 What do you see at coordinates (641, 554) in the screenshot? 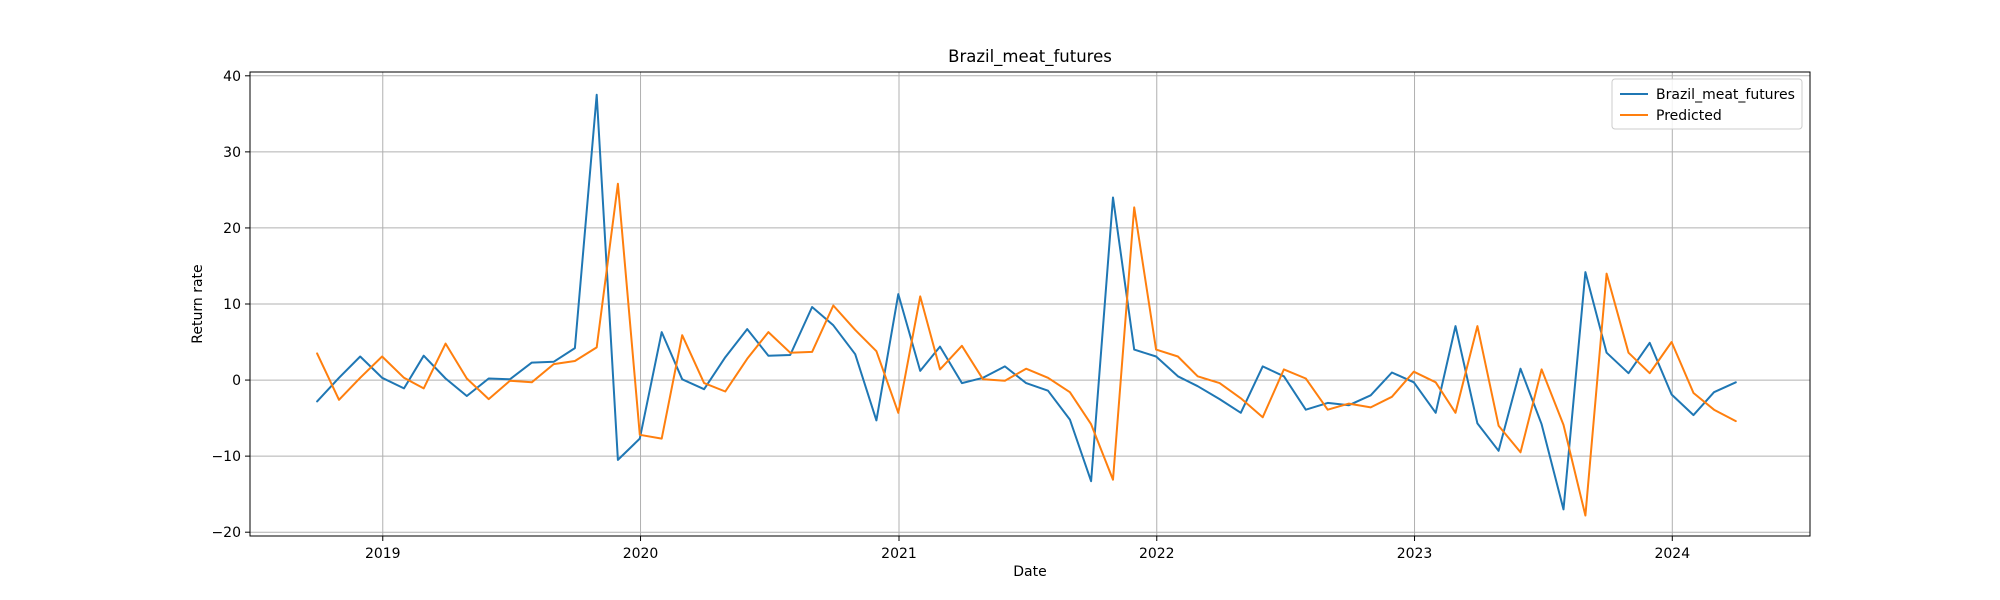
I see `x-tick-label: 2020` at bounding box center [641, 554].